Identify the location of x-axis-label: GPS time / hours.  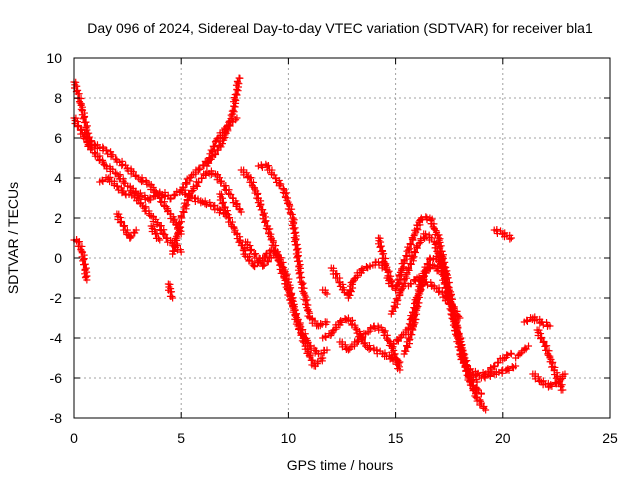
(340, 465).